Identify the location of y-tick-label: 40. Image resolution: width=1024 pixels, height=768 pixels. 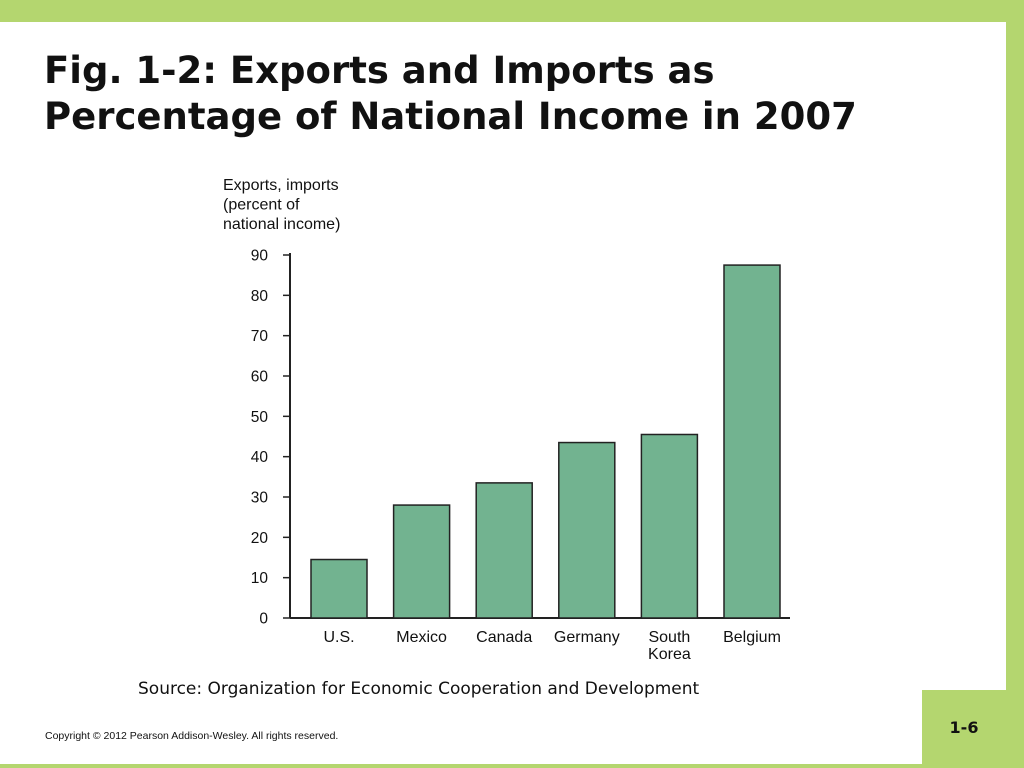
(260, 457).